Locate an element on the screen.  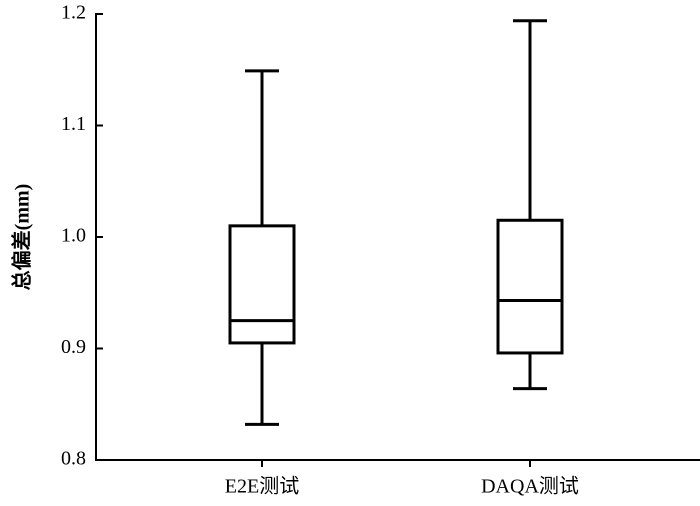
y-tick-label: 1.2 is located at coordinates (73, 13).